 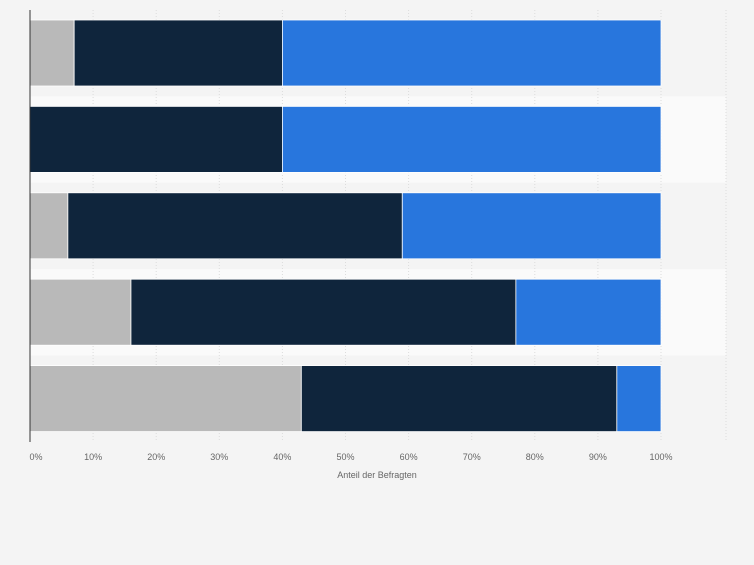 What do you see at coordinates (409, 457) in the screenshot?
I see `x-tick-label: 60%` at bounding box center [409, 457].